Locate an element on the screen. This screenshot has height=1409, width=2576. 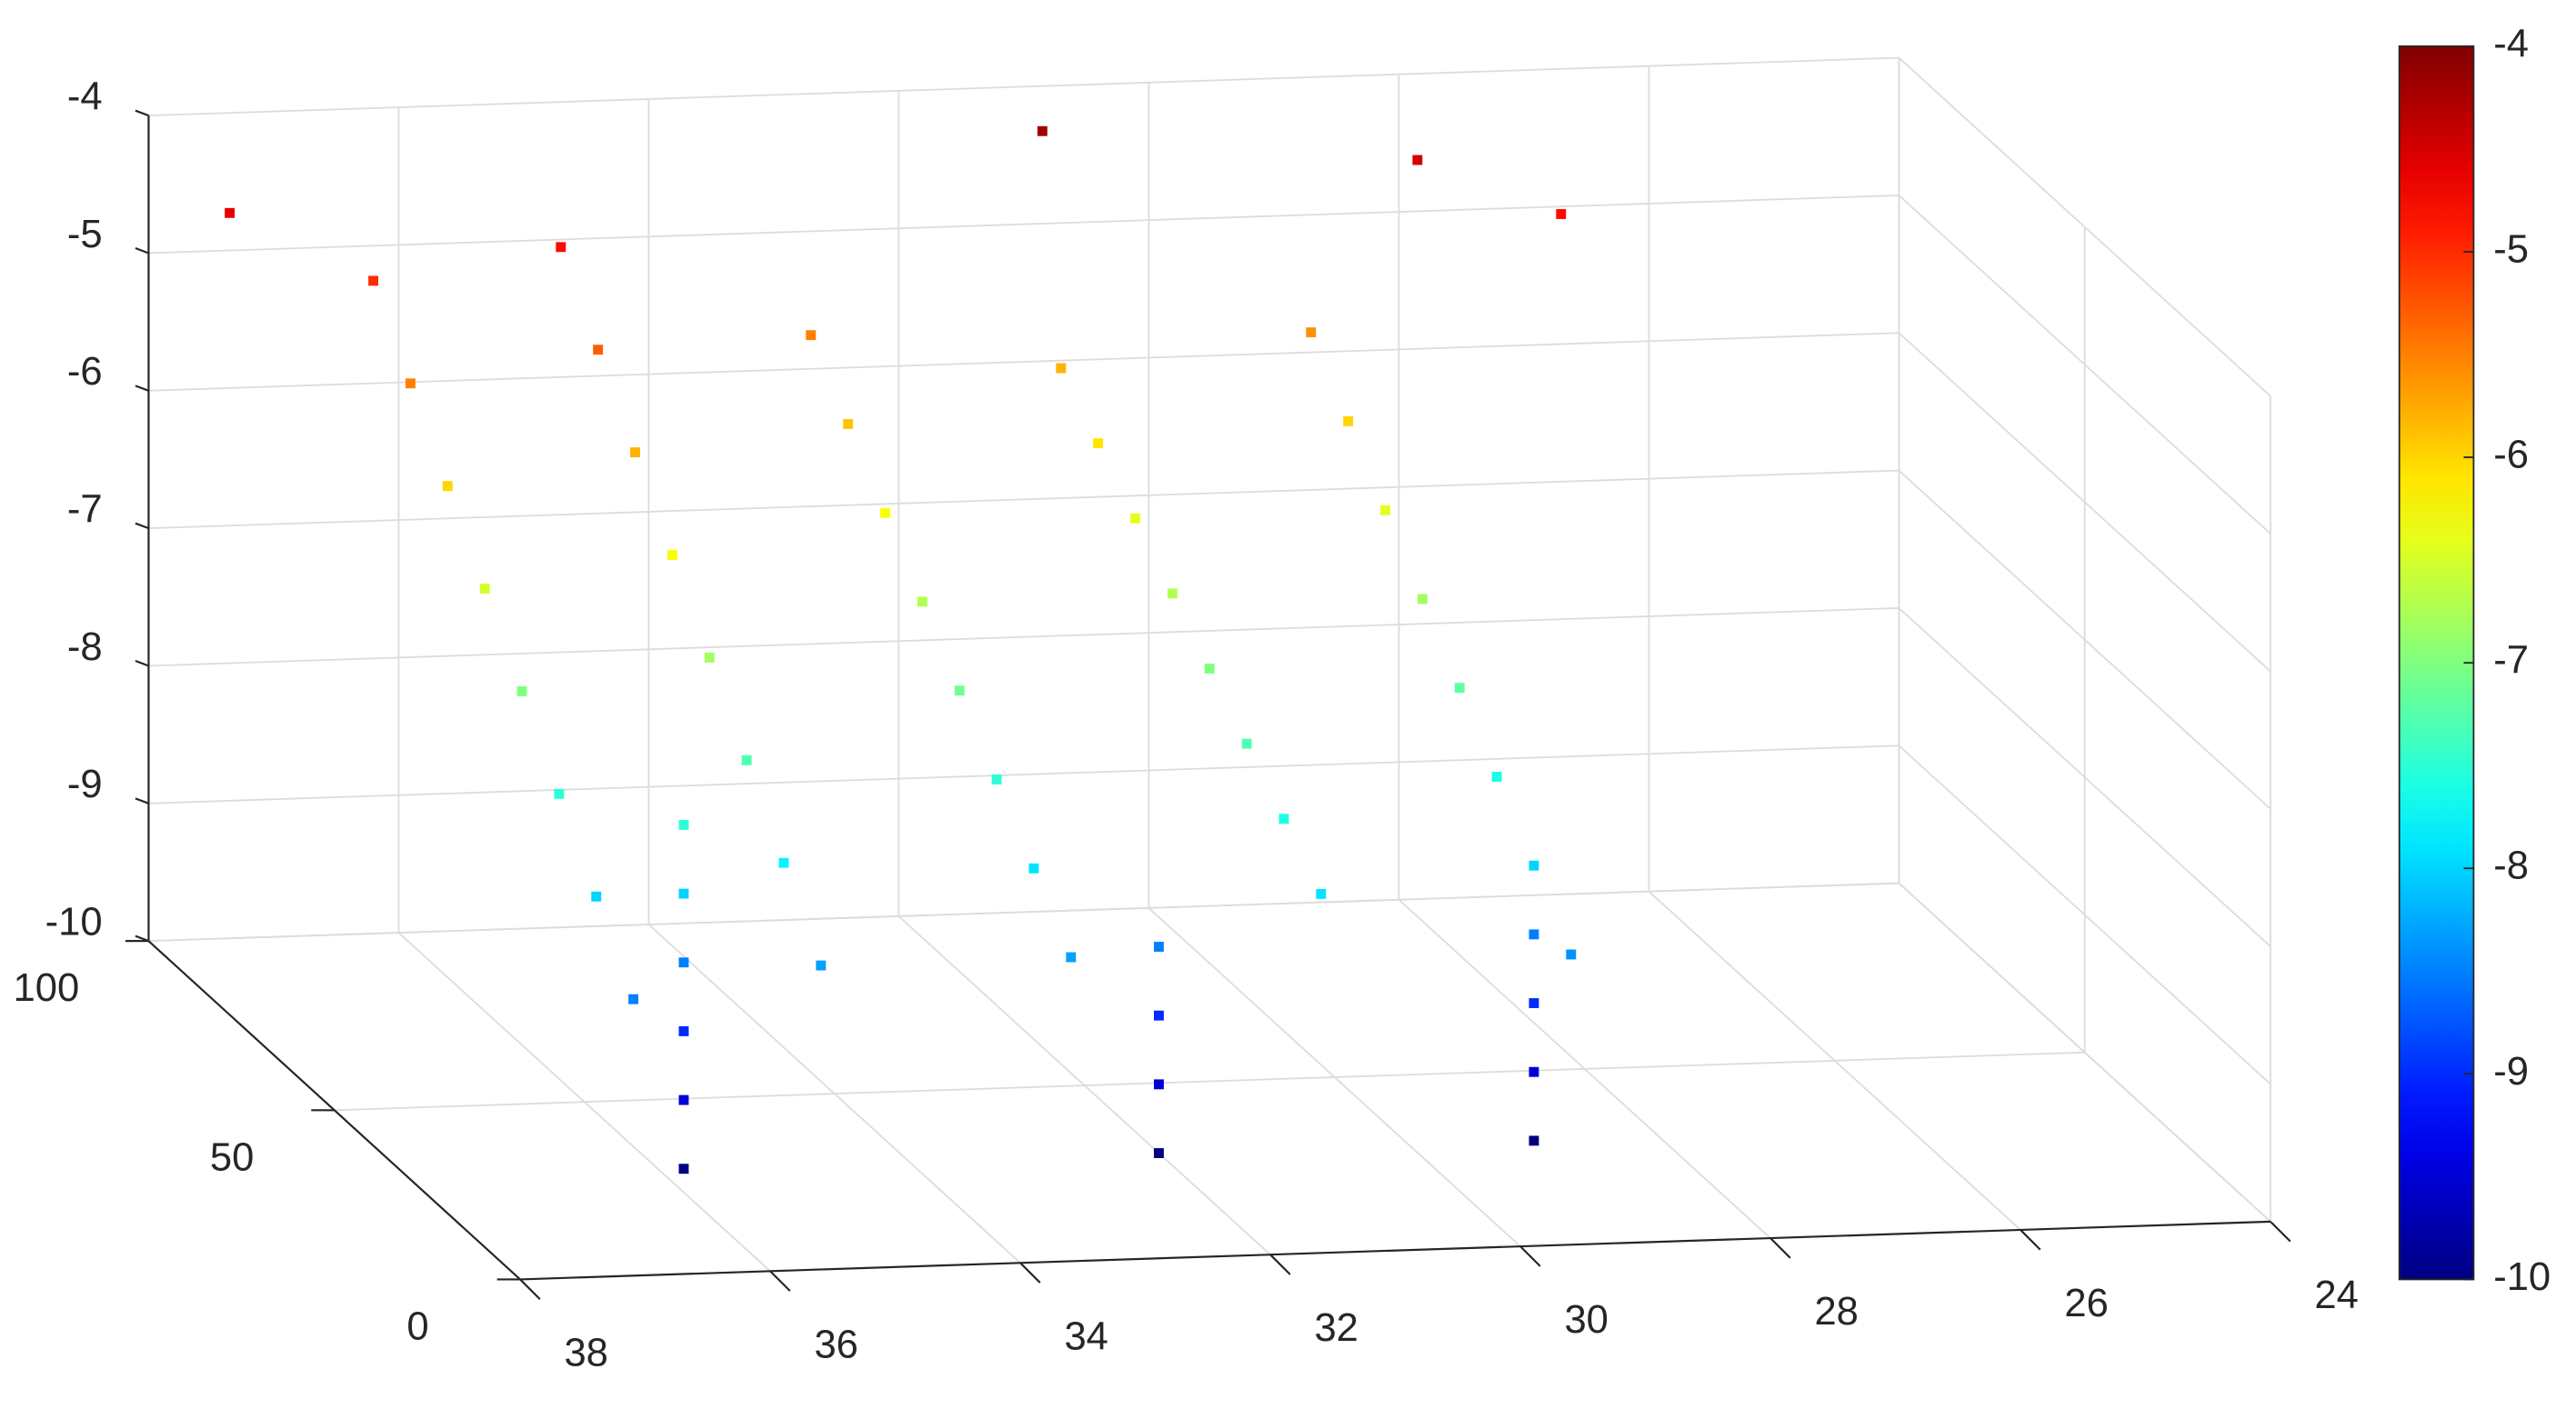
z-tick-label: -7 is located at coordinates (85, 509).